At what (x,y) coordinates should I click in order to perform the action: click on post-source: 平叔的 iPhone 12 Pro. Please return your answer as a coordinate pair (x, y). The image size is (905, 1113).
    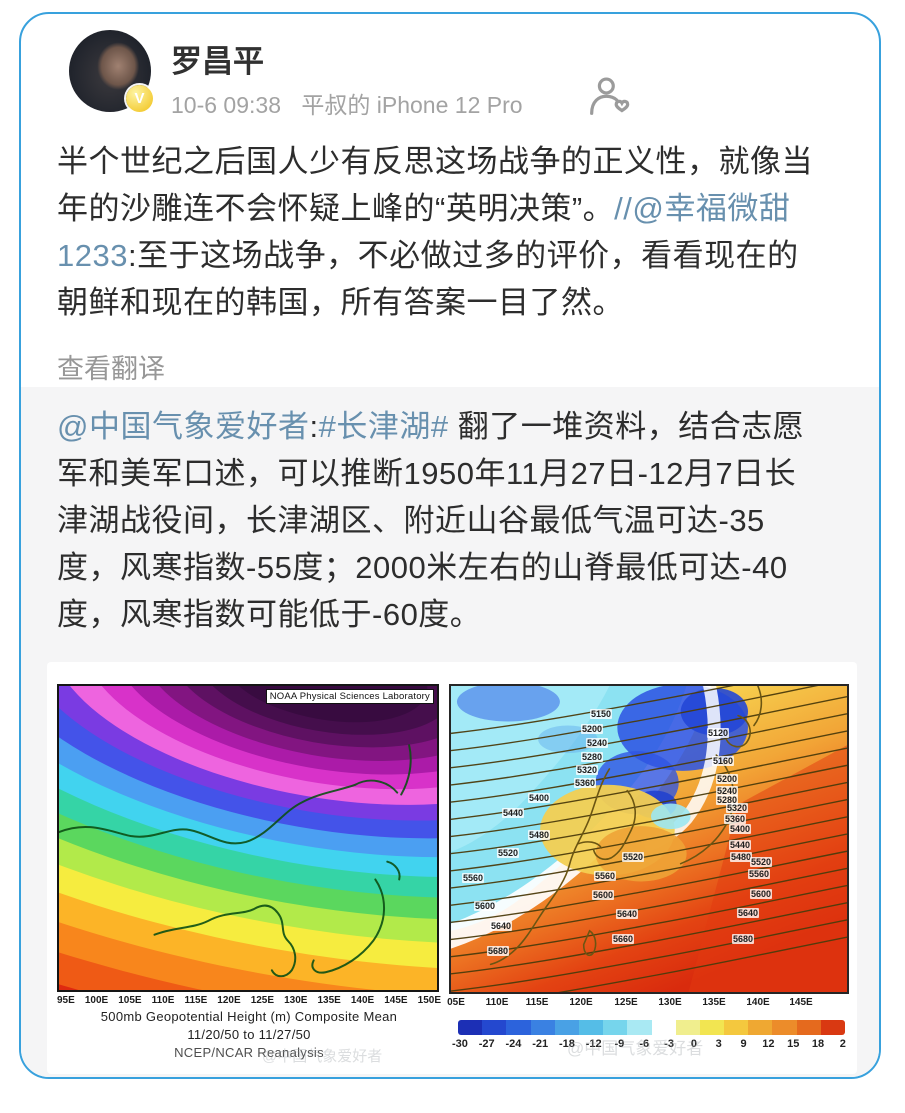
    Looking at the image, I should click on (412, 105).